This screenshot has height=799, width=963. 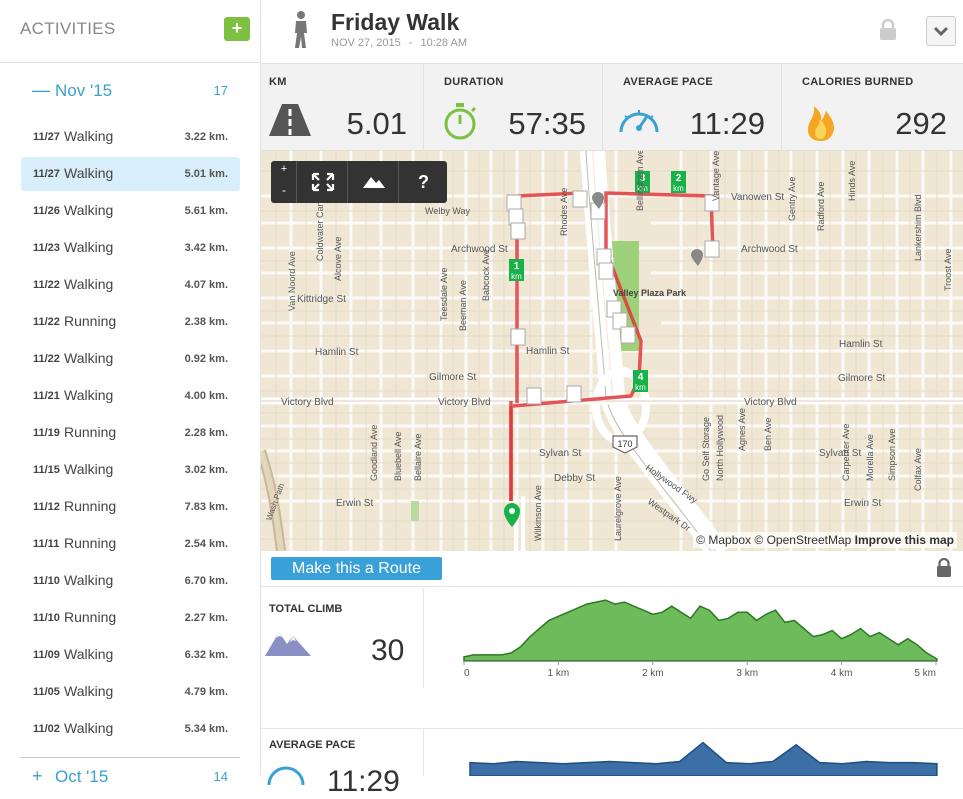 I want to click on activity-list-item: 11/10 Running 2.27 km., so click(x=130, y=618).